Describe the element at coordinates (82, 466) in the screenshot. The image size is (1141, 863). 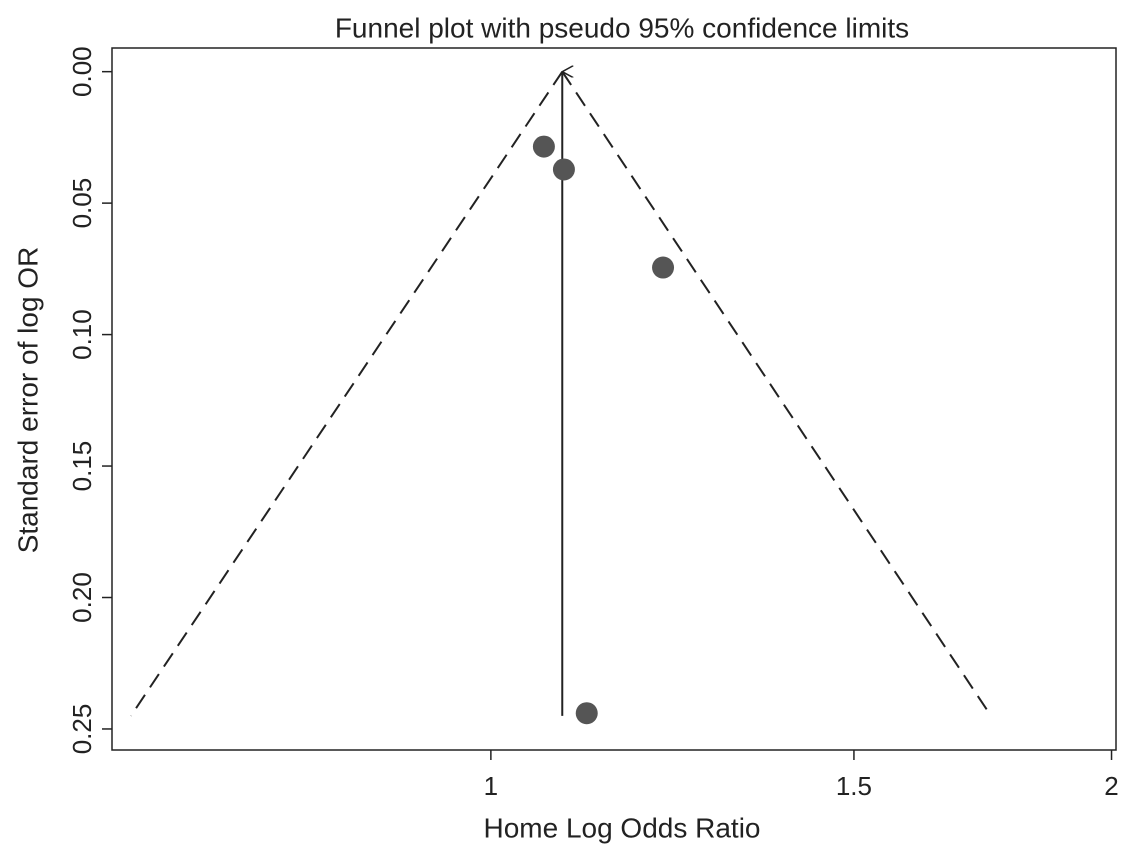
I see `y-tick-label: 0.15` at that location.